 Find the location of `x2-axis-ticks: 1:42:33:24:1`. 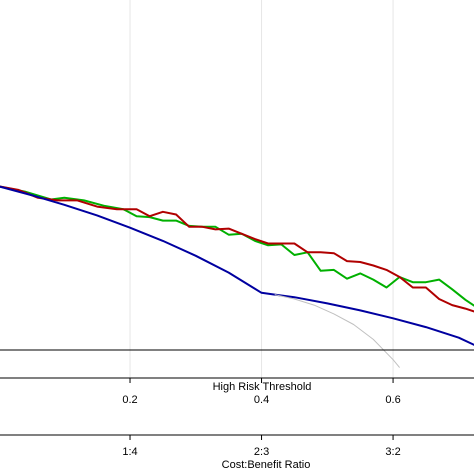

x2-axis-ticks: 1:42:33:24:1 is located at coordinates (261, 446).